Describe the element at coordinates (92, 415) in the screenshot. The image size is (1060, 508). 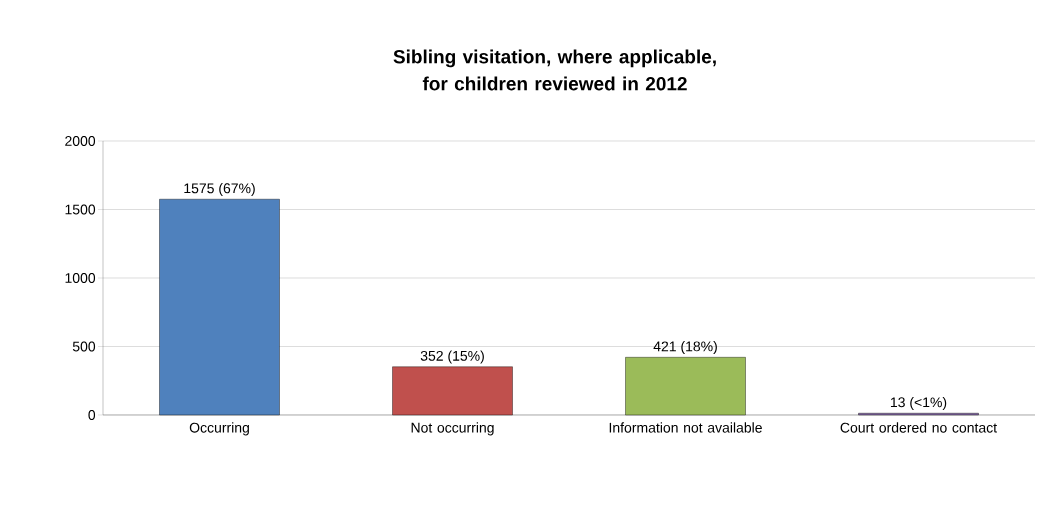
I see `y-tick-label: 0` at that location.